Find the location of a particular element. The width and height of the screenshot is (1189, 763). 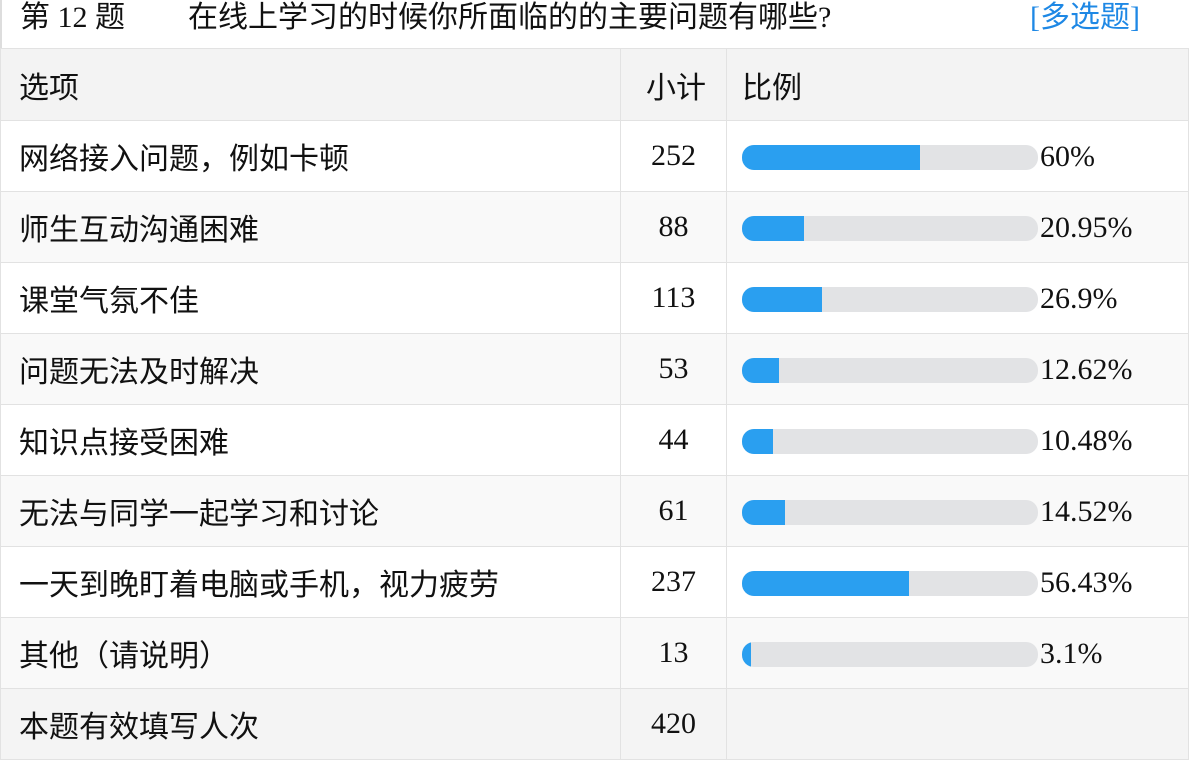

percent-cell: 20.95% is located at coordinates (957, 227).